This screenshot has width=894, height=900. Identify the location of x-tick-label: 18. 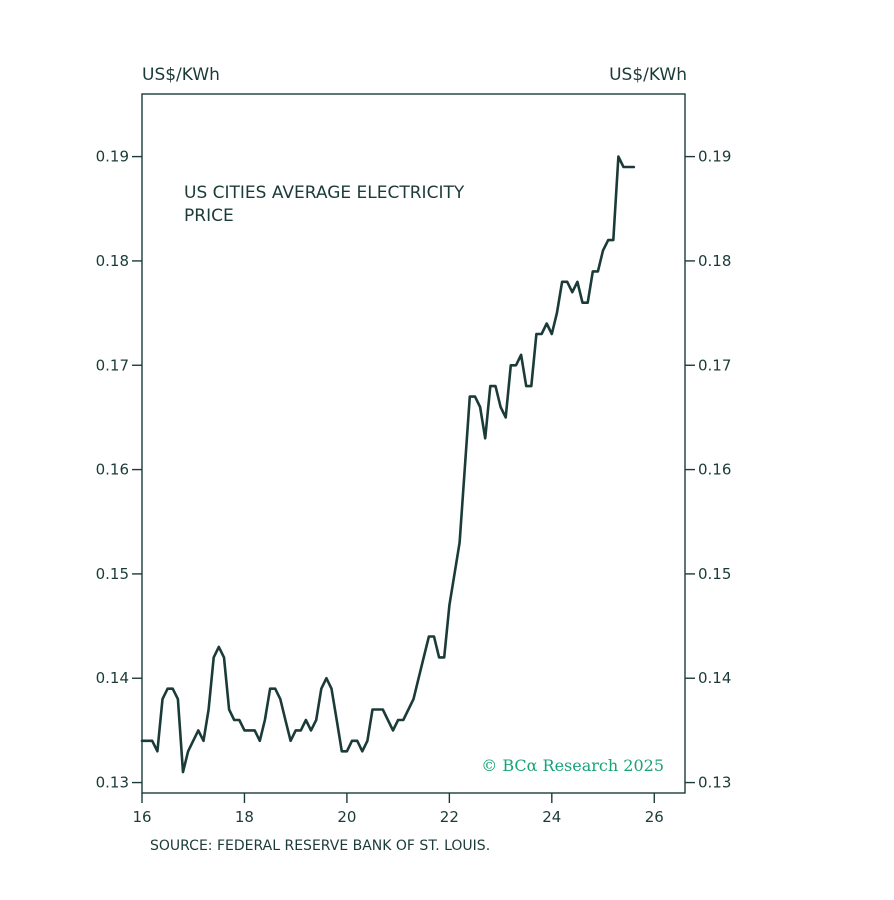
(244, 817).